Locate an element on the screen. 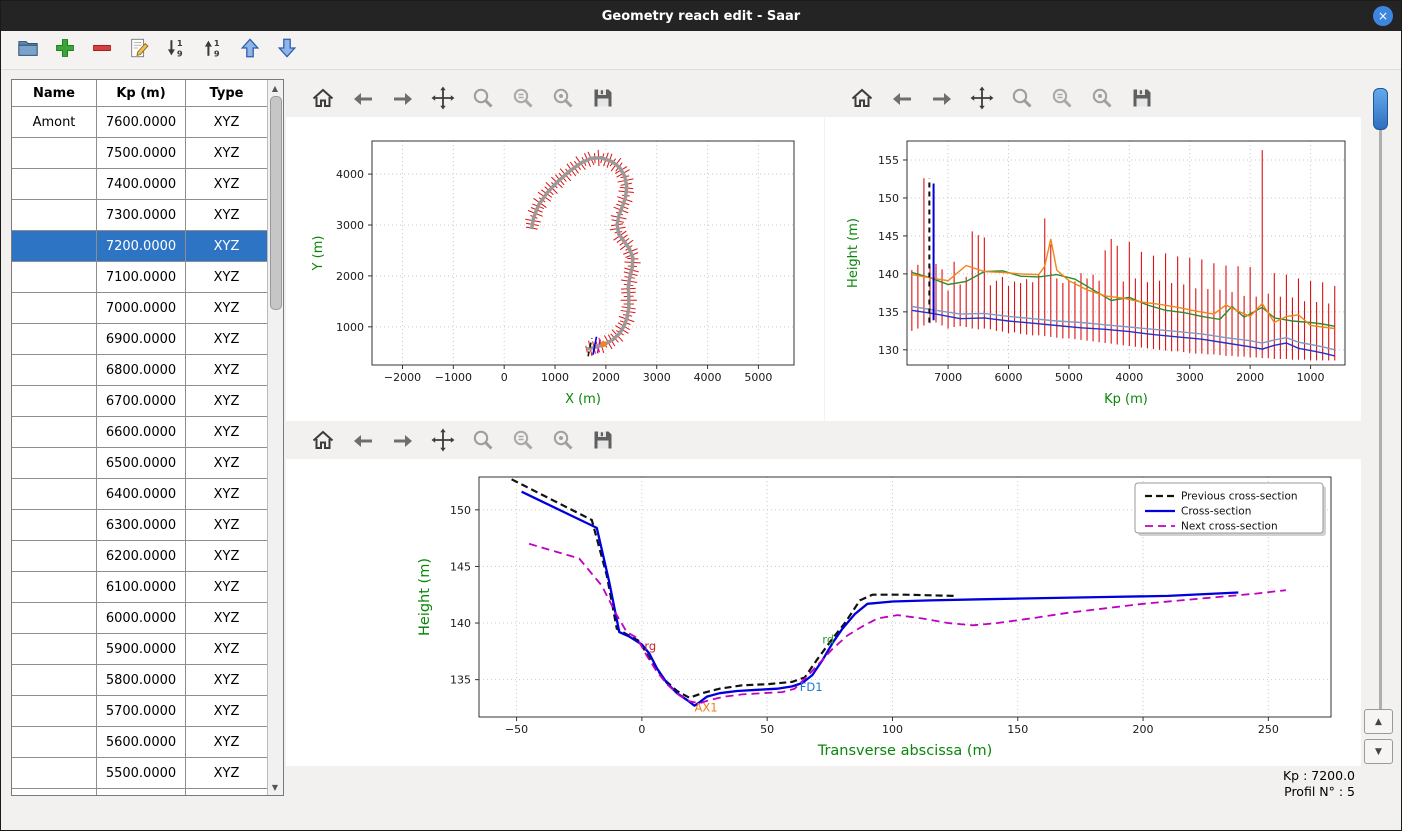  cell-name: Amont is located at coordinates (54, 122).